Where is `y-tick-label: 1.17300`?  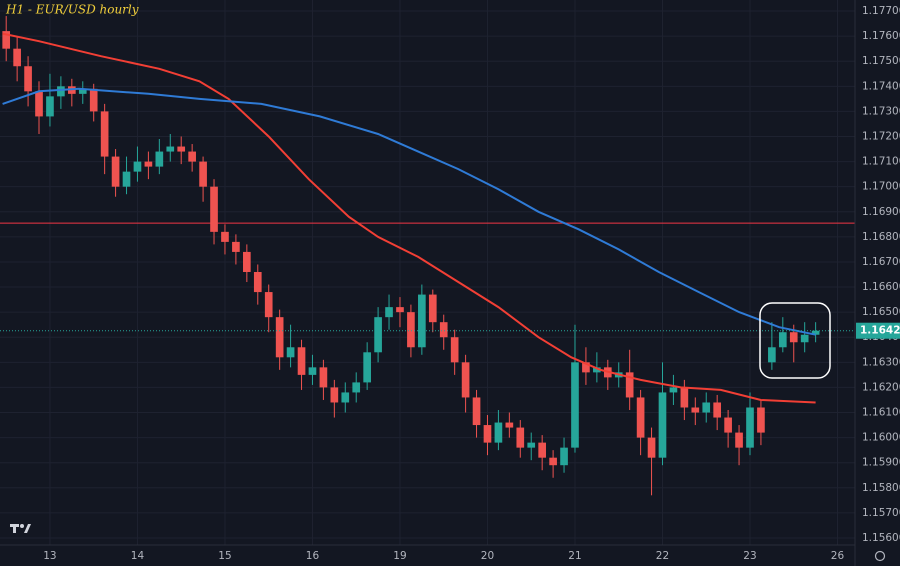 y-tick-label: 1.17300 is located at coordinates (881, 111).